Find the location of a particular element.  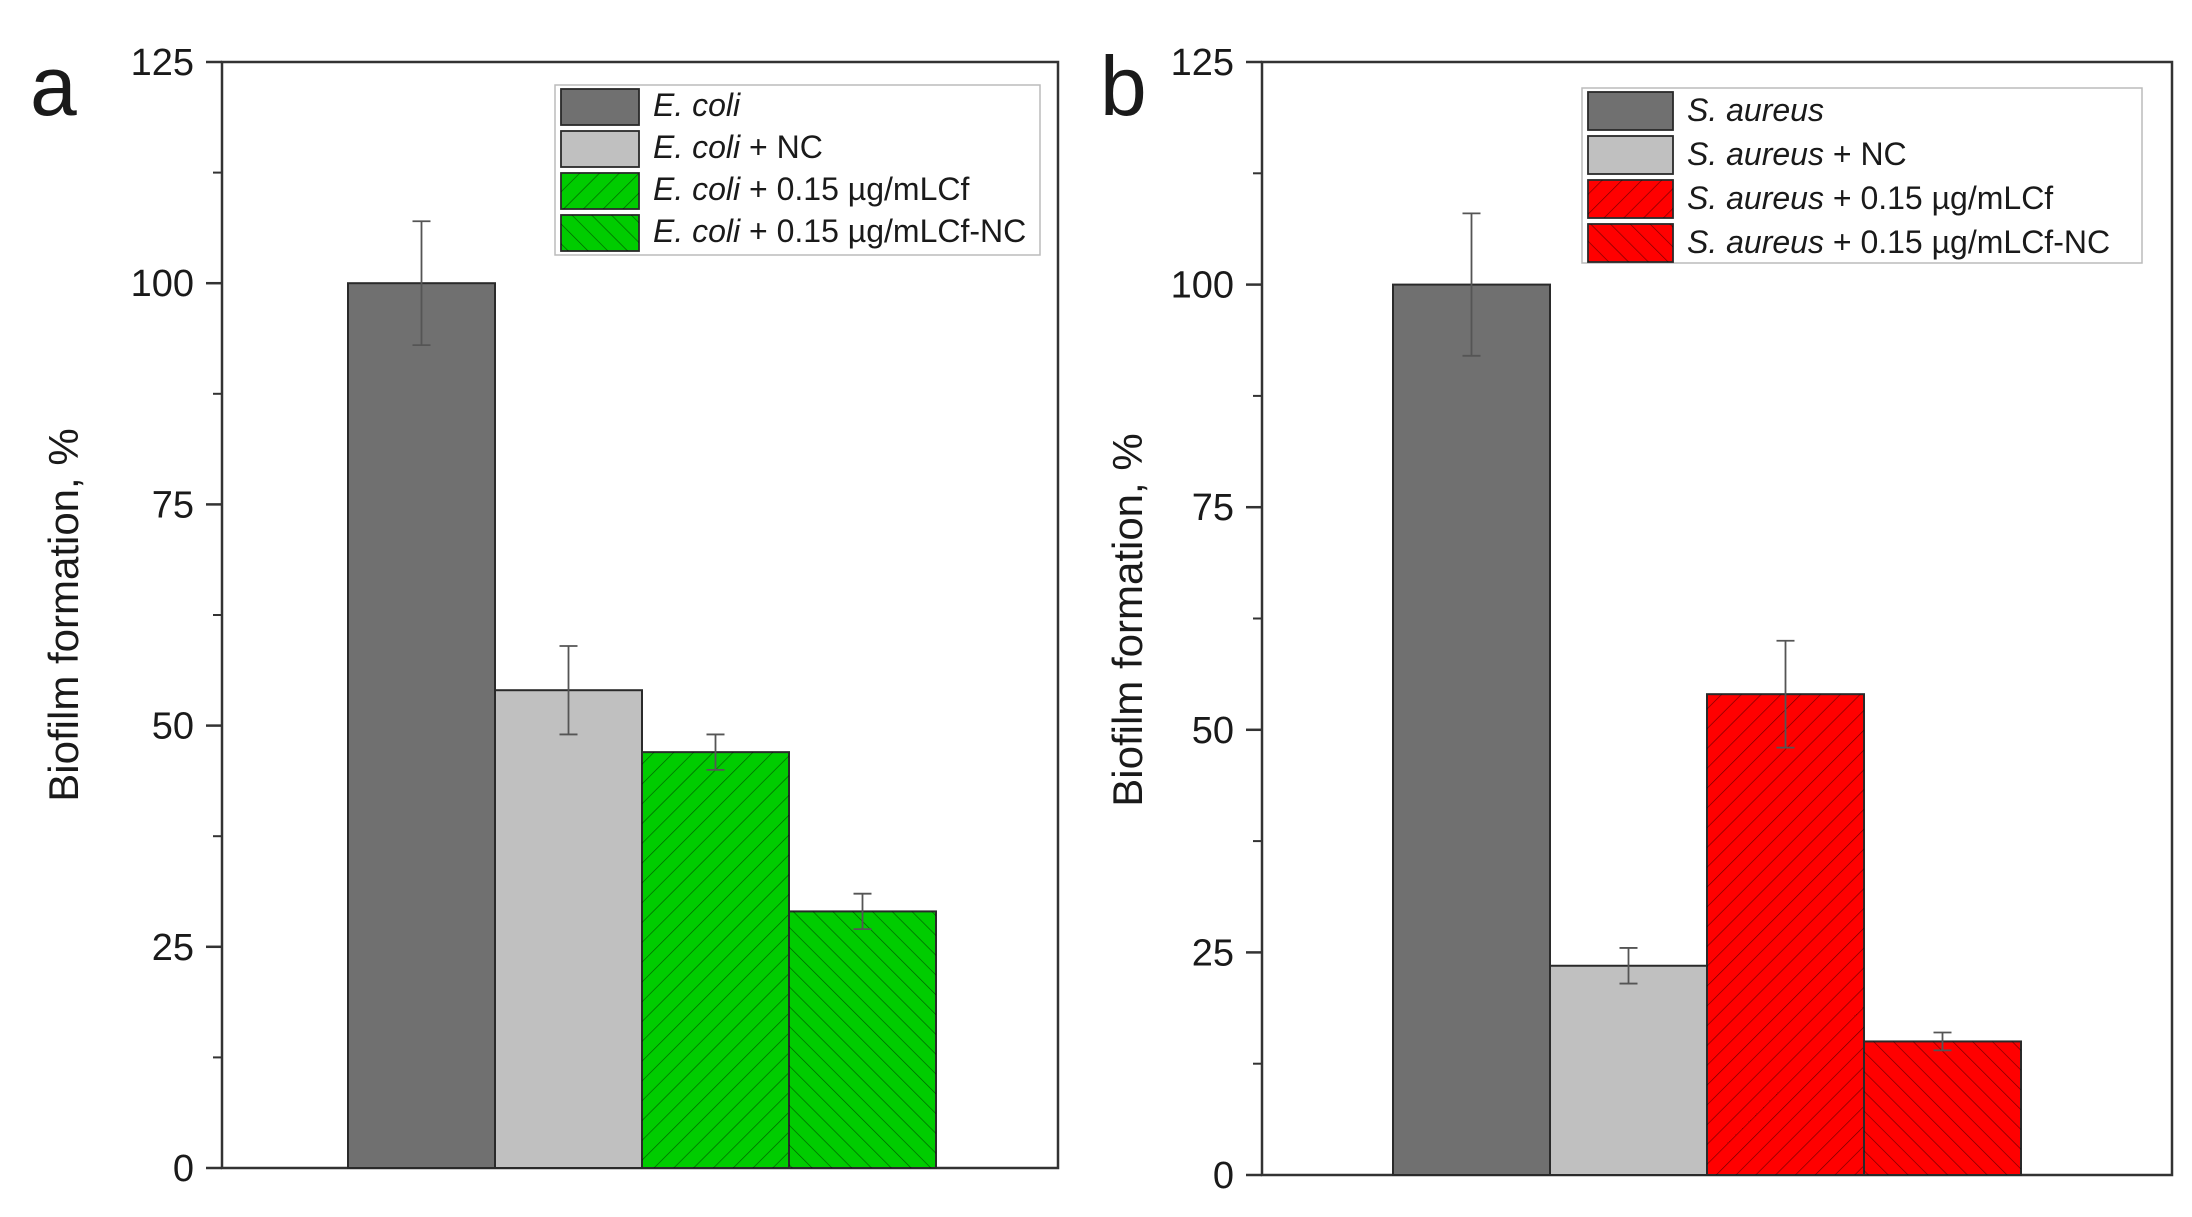

legend-box is located at coordinates (1862, 175).